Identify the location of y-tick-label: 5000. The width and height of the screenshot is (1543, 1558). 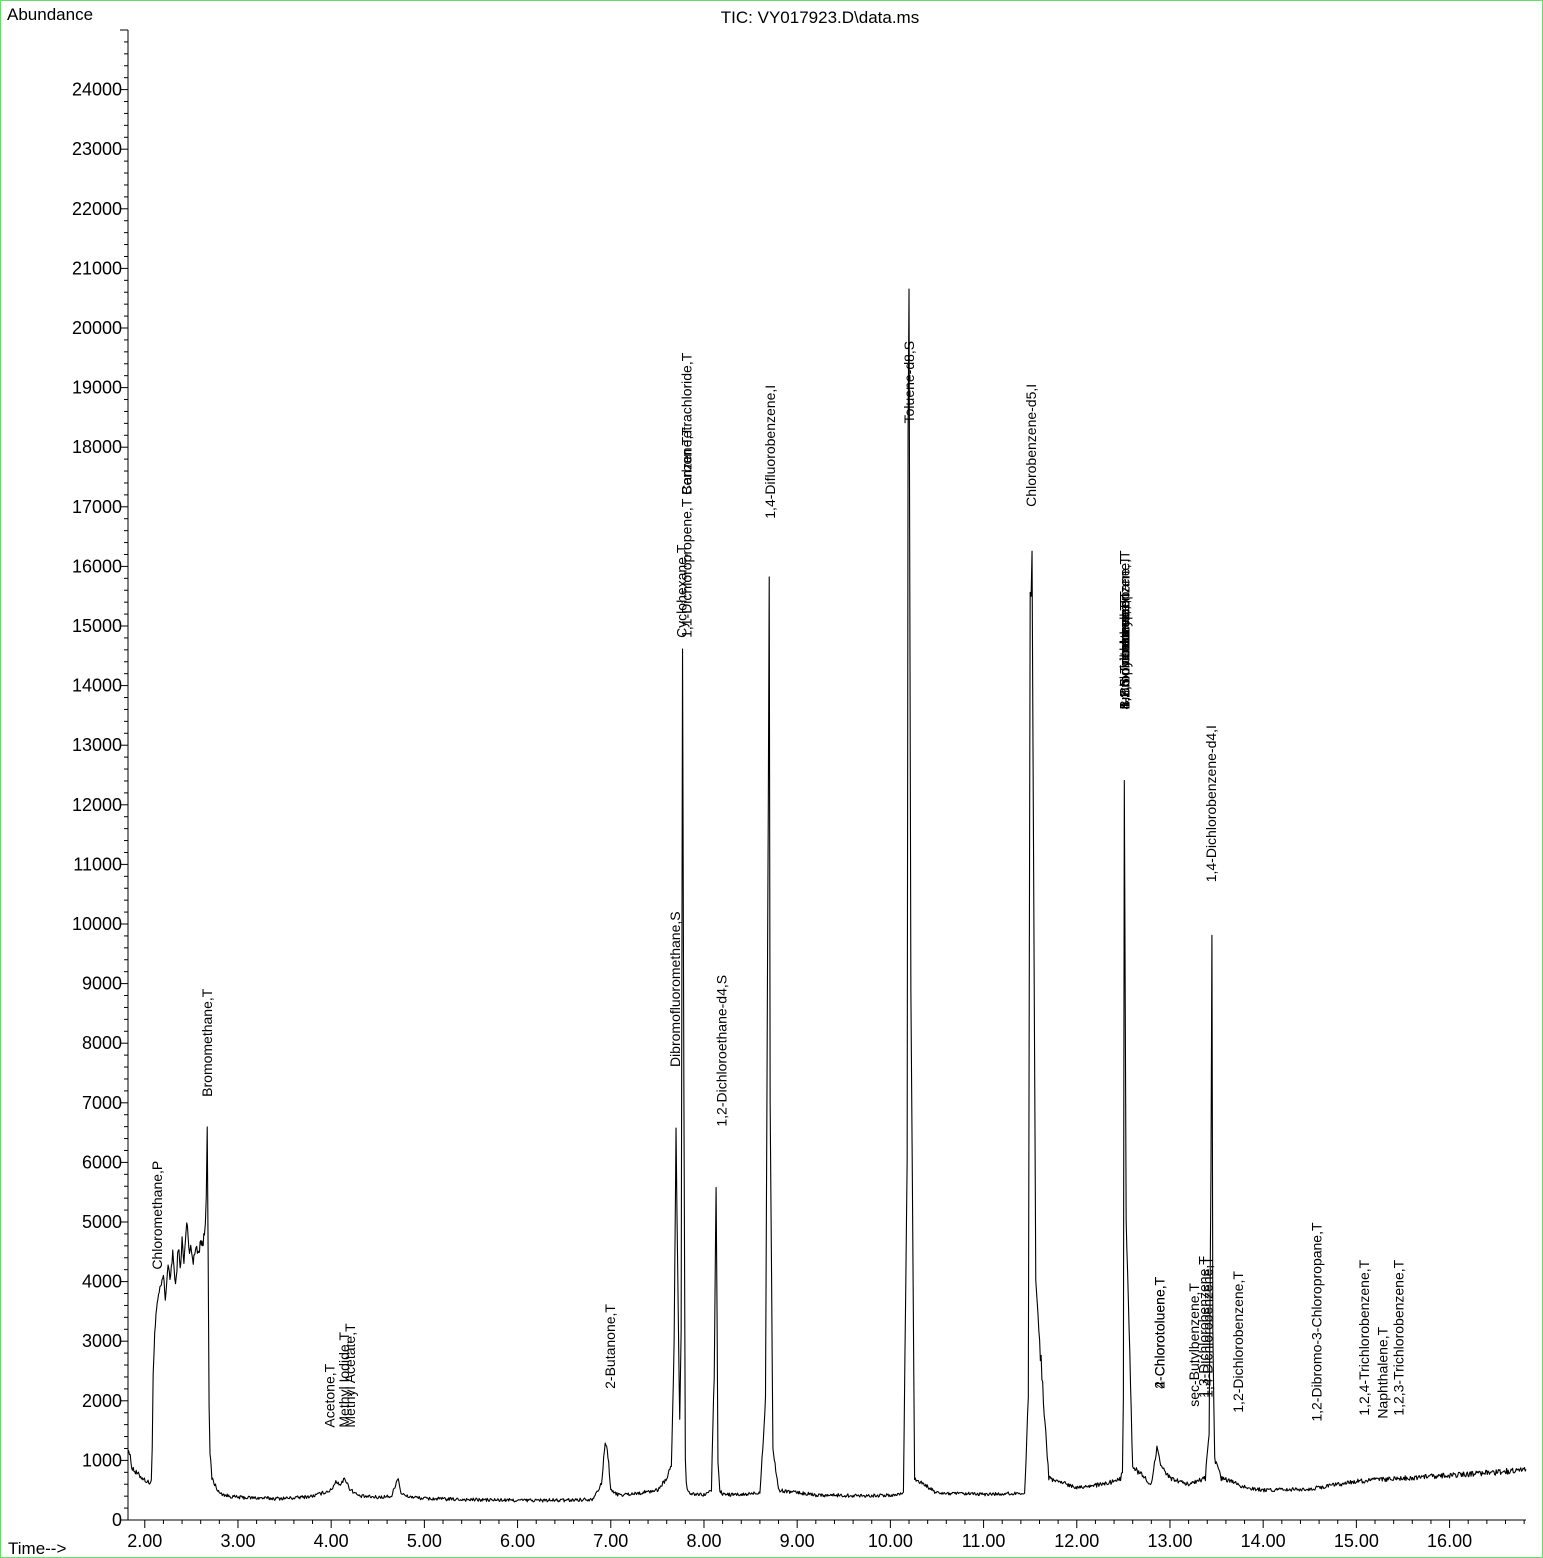
(102, 1222).